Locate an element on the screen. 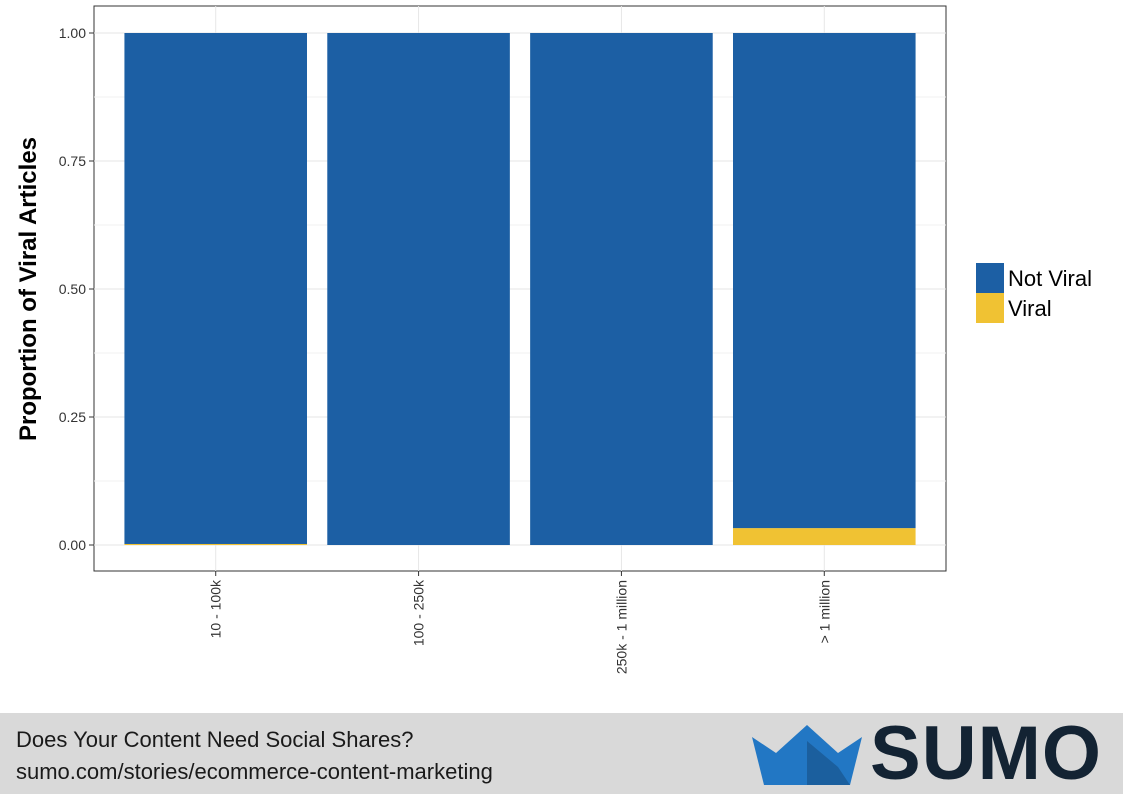  crown-icon is located at coordinates (807, 755).